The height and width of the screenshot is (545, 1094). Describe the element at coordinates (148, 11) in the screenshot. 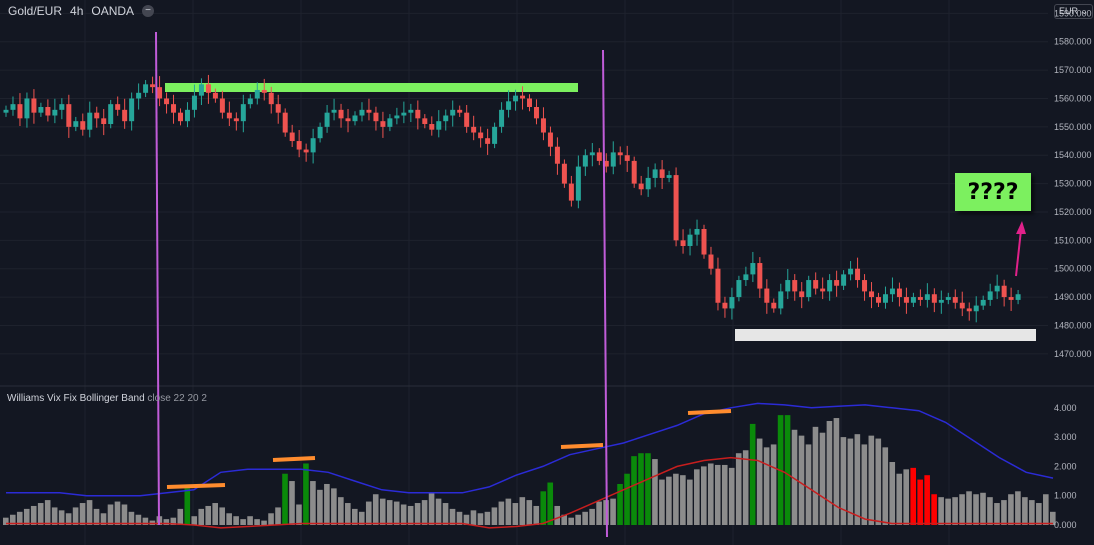

I see `collapse-button: −` at that location.